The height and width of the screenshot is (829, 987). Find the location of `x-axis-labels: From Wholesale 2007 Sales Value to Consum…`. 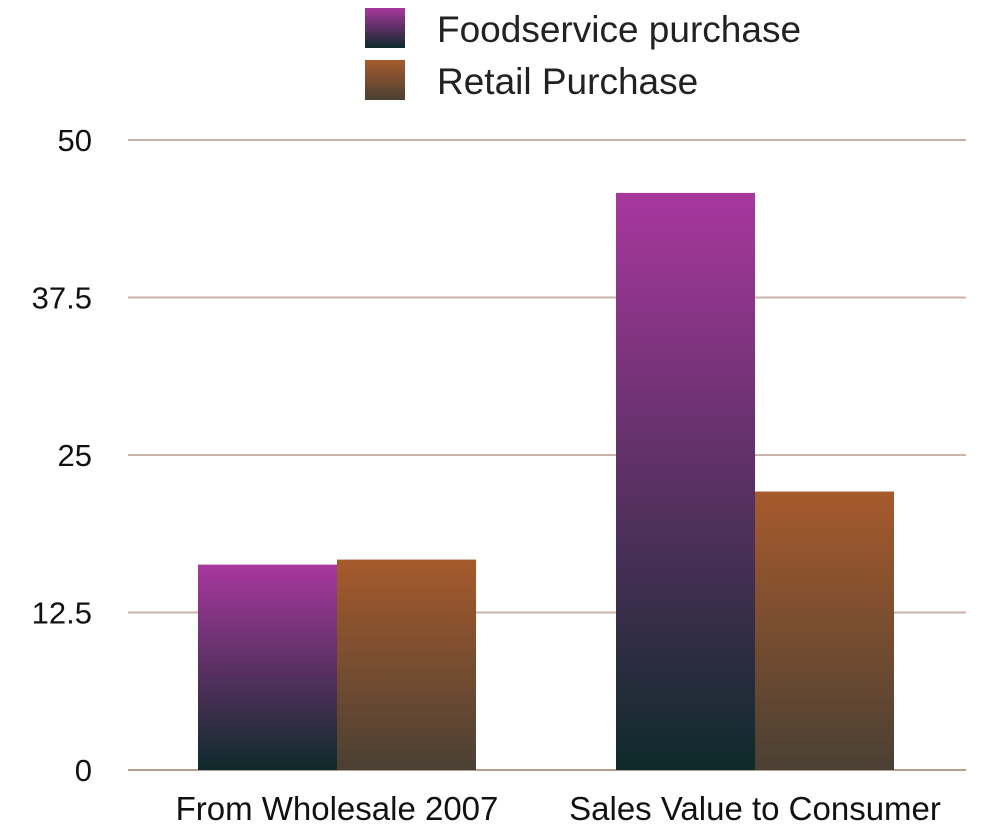

x-axis-labels: From Wholesale 2007 Sales Value to Consum… is located at coordinates (558, 808).